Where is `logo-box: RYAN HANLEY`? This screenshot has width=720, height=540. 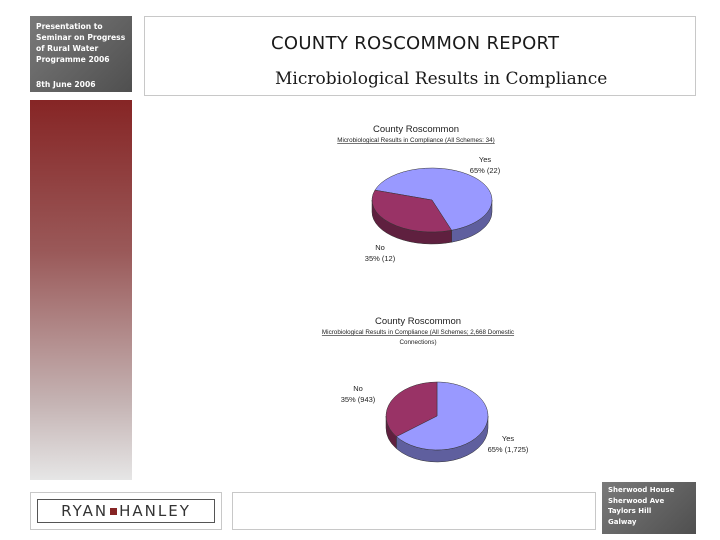 logo-box: RYAN HANLEY is located at coordinates (126, 511).